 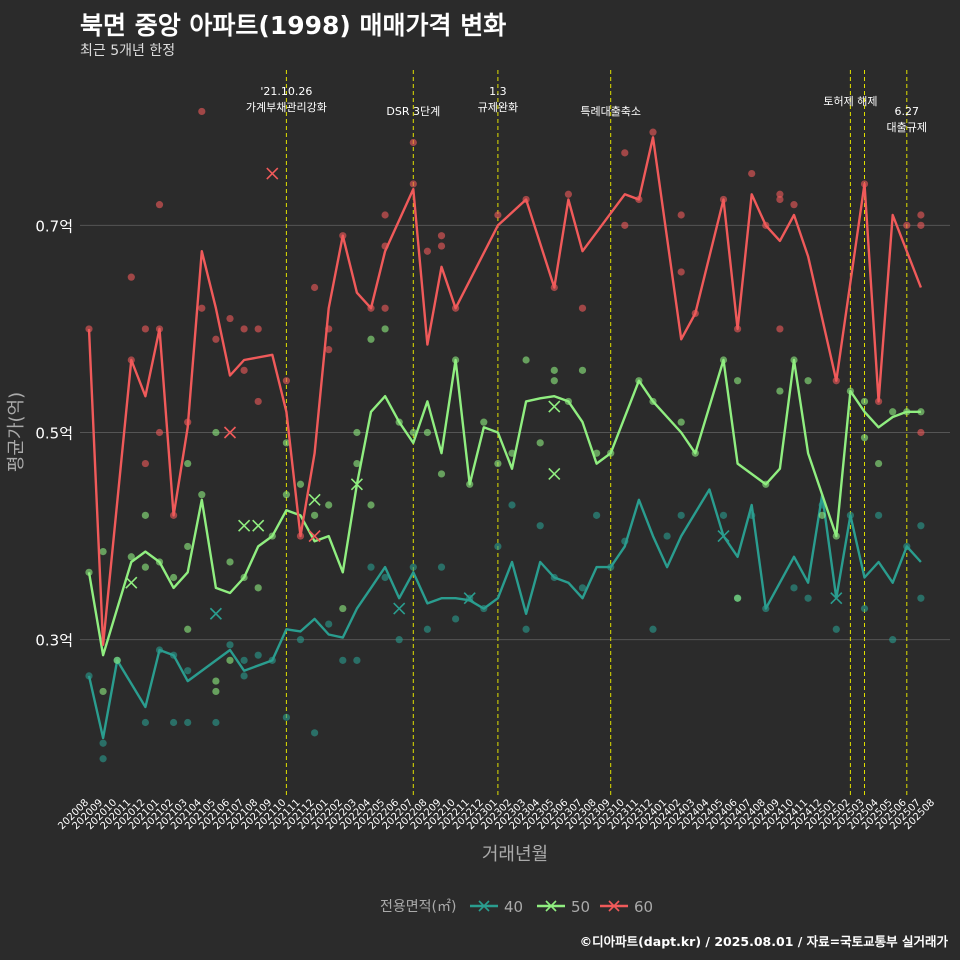 What do you see at coordinates (850, 101) in the screenshot?
I see `event-label: 토허제 해제` at bounding box center [850, 101].